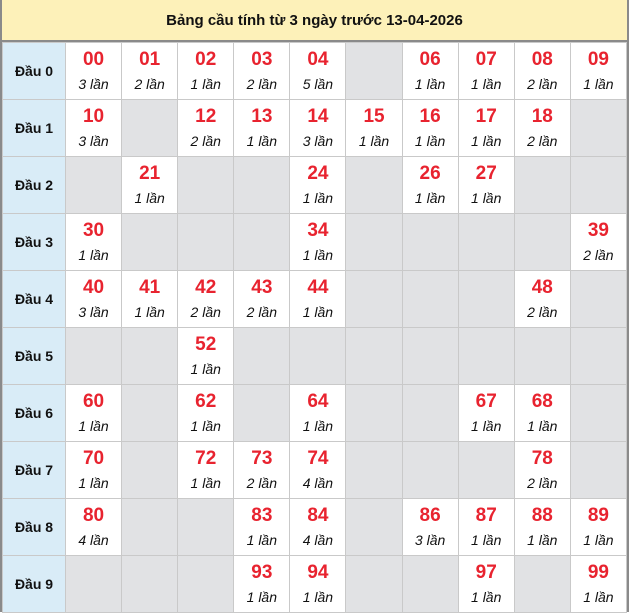 The image size is (629, 613). What do you see at coordinates (318, 299) in the screenshot?
I see `number-cell: 44 1 lần` at bounding box center [318, 299].